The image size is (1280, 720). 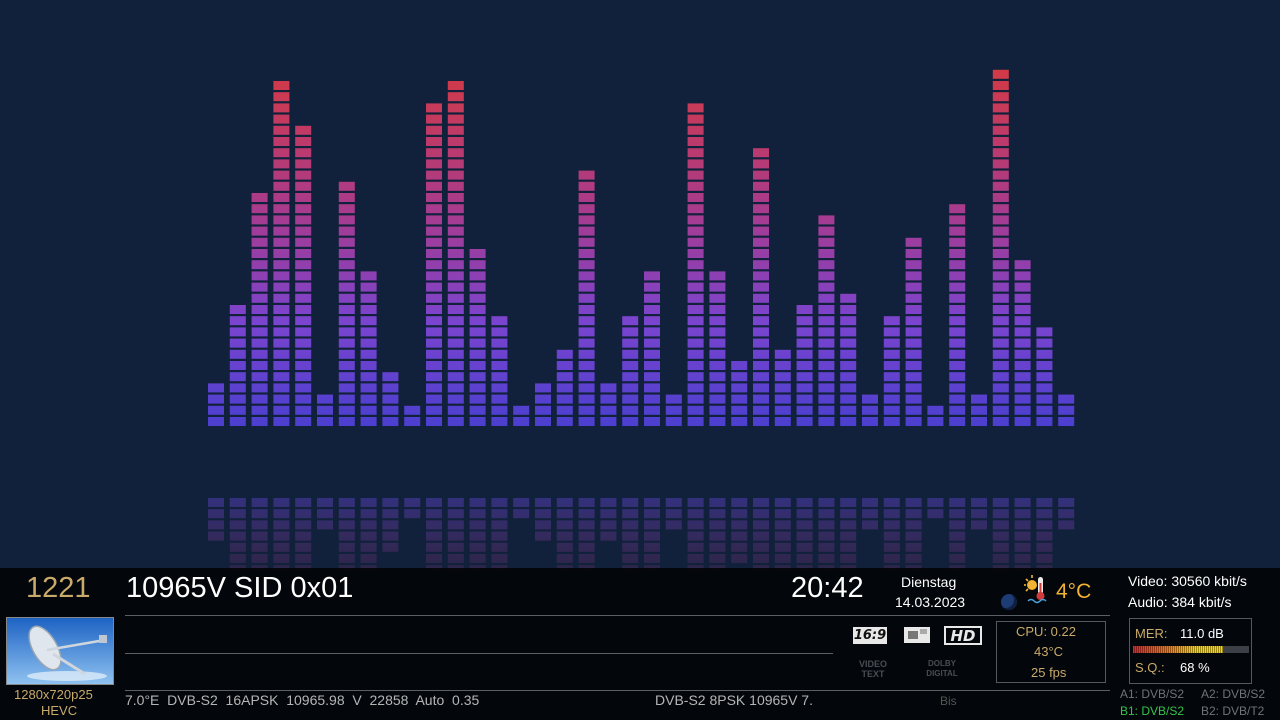 I want to click on audio-bitrate: Audio: 384 kbit/s, so click(x=1180, y=602).